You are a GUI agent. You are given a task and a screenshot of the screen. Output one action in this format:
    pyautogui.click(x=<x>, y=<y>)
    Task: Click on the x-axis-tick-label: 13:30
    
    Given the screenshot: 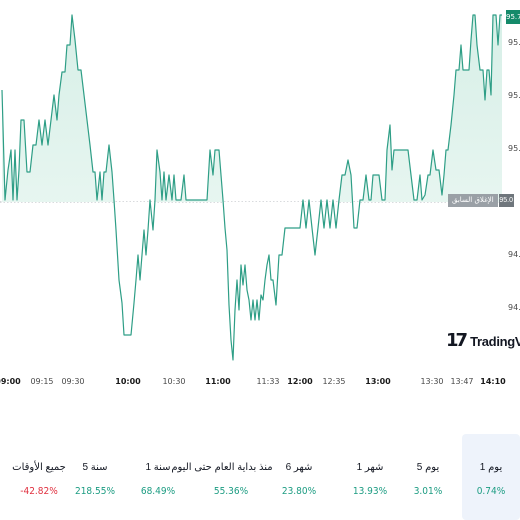 What is the action you would take?
    pyautogui.click(x=431, y=381)
    